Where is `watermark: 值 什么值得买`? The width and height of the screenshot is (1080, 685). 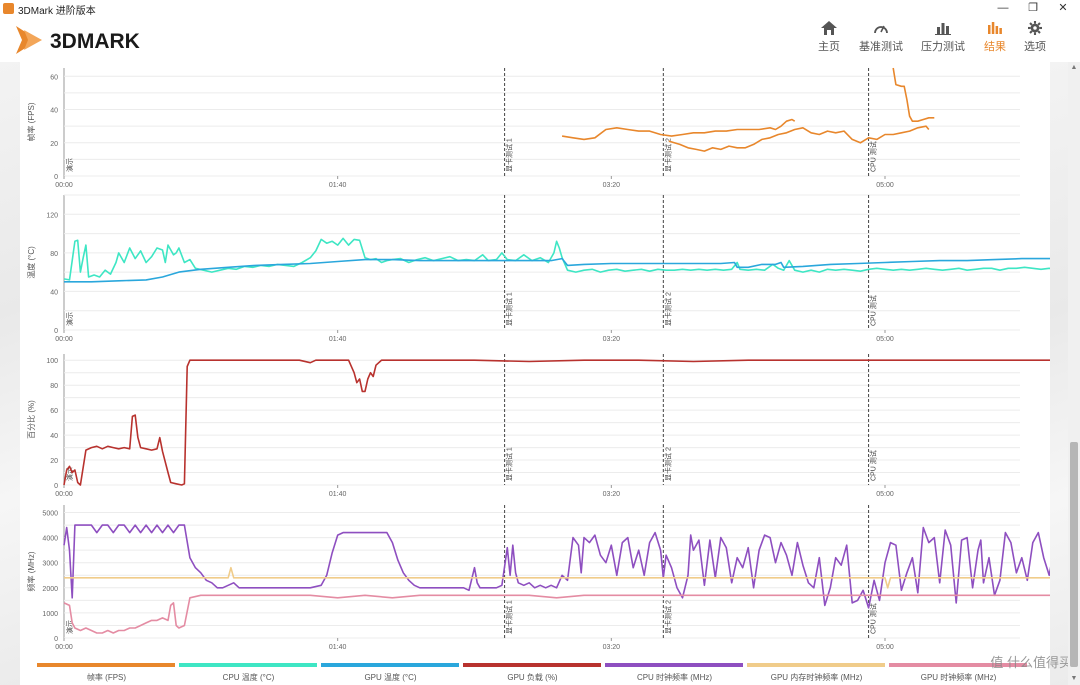
watermark: 值 什么值得买 is located at coordinates (1031, 662).